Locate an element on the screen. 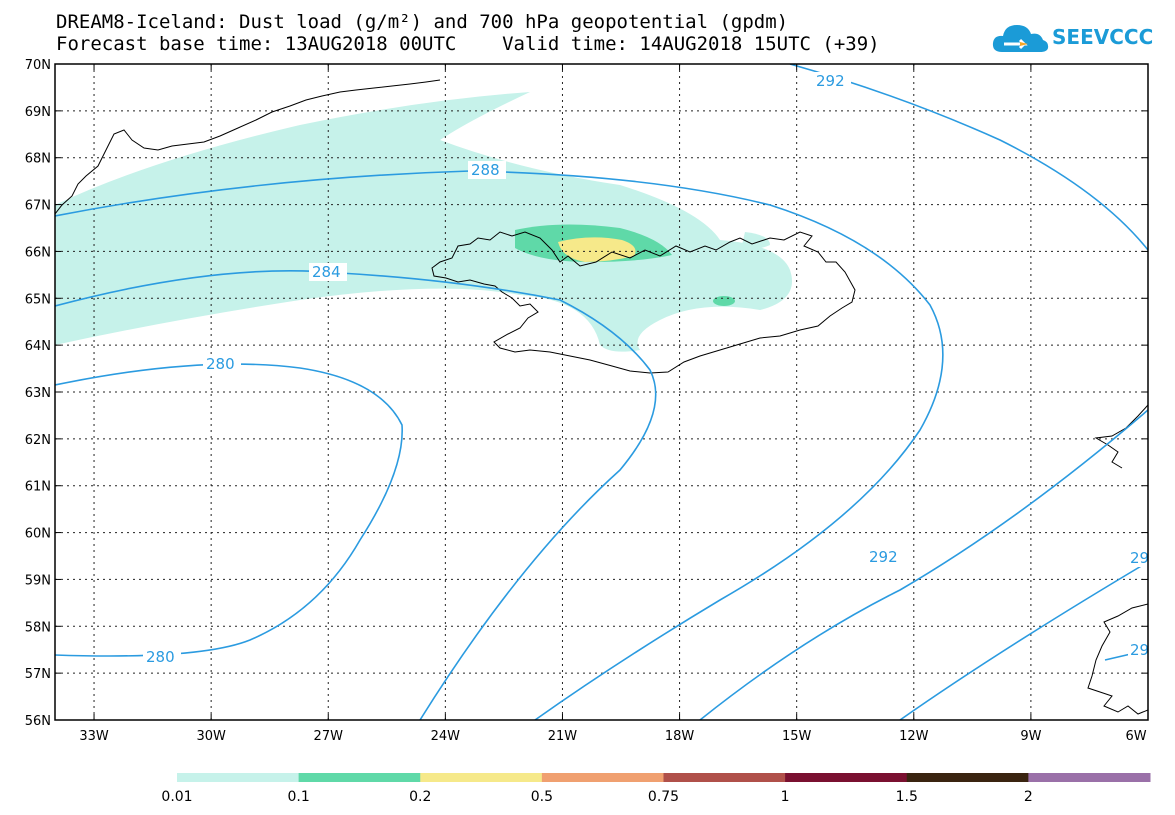 The image size is (1175, 815). lat-tick-label: 59N is located at coordinates (38, 580).